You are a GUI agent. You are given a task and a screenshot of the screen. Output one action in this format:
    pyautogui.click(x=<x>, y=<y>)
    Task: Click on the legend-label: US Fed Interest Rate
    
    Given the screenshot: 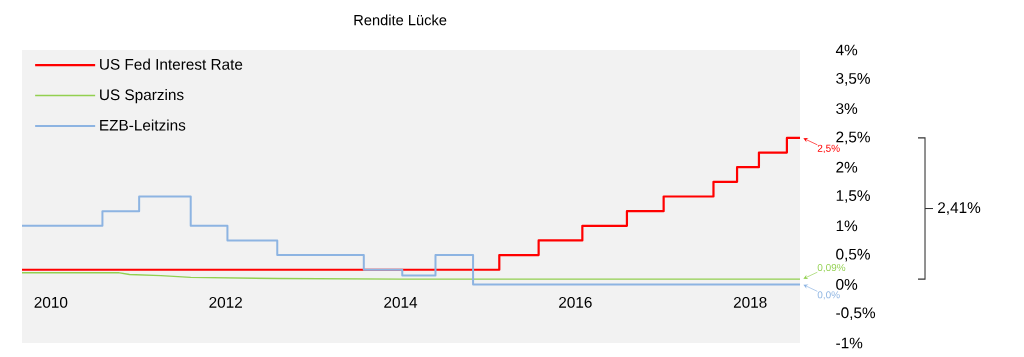 What is the action you would take?
    pyautogui.click(x=171, y=64)
    